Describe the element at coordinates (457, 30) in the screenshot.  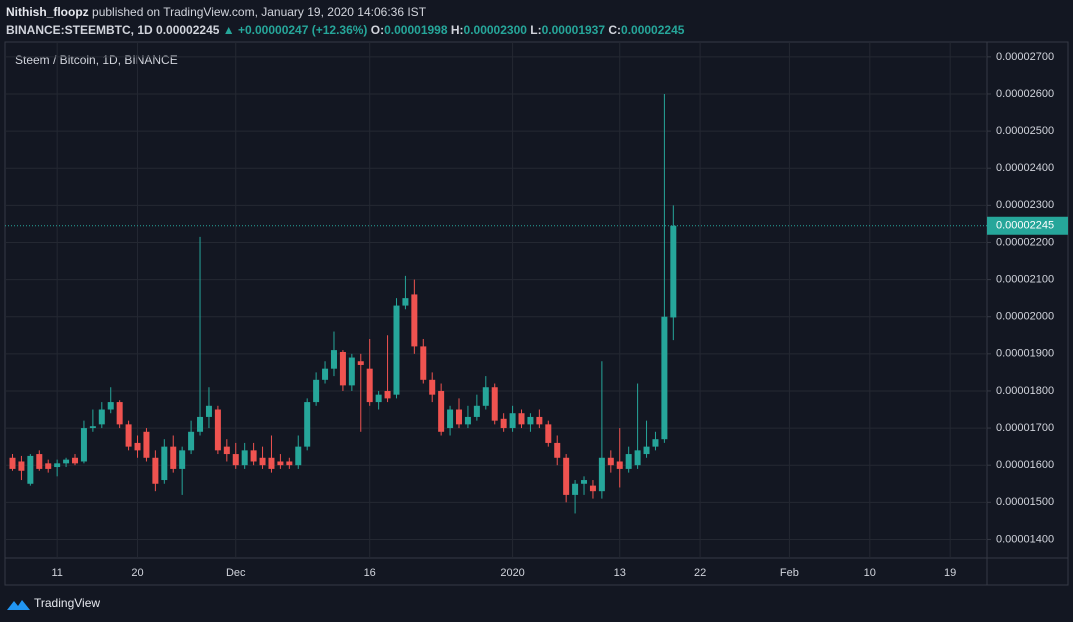
I see `h-label: H:` at that location.